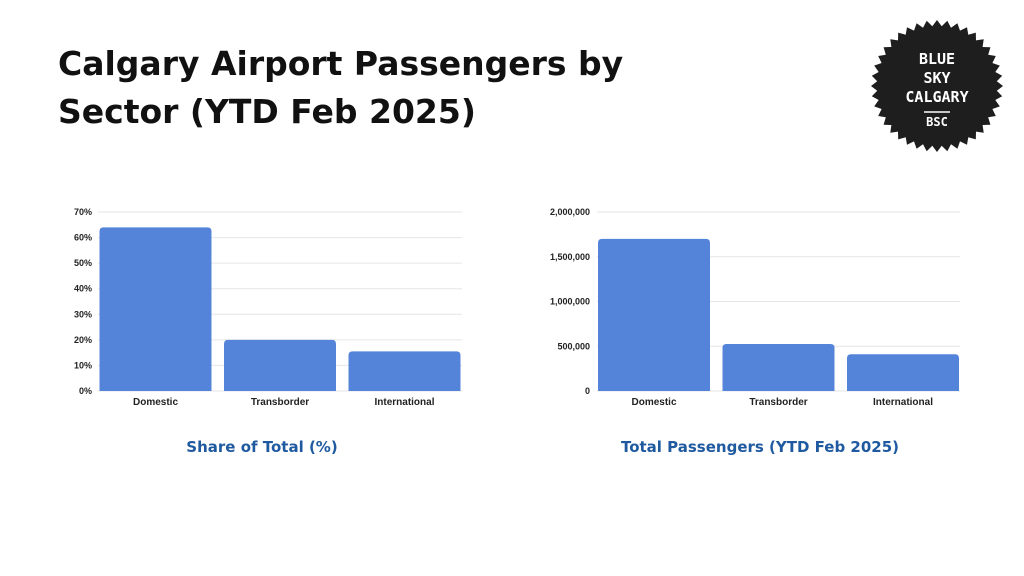  Describe the element at coordinates (155, 309) in the screenshot. I see `share-bar-domestic` at that location.